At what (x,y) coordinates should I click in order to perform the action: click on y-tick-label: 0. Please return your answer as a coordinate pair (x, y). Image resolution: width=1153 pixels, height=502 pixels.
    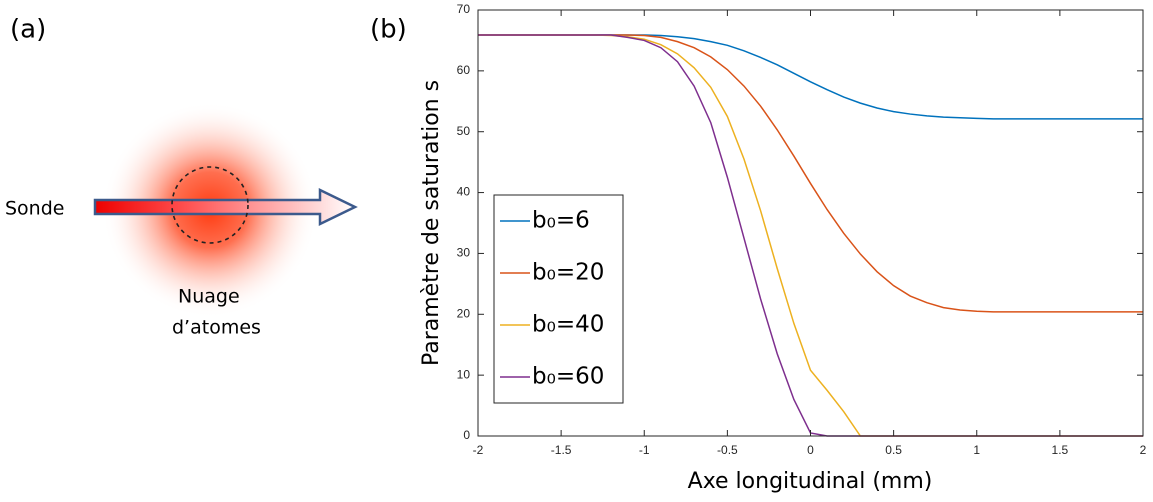
    Looking at the image, I should click on (466, 435).